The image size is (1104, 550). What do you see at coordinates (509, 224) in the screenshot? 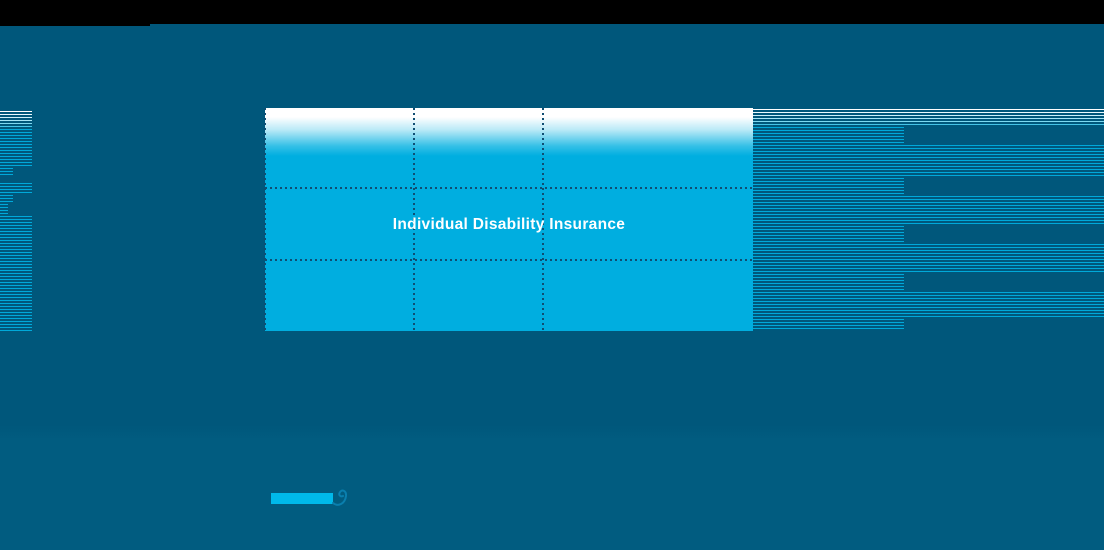
I see `hero-title: Individual Disability Insurance` at bounding box center [509, 224].